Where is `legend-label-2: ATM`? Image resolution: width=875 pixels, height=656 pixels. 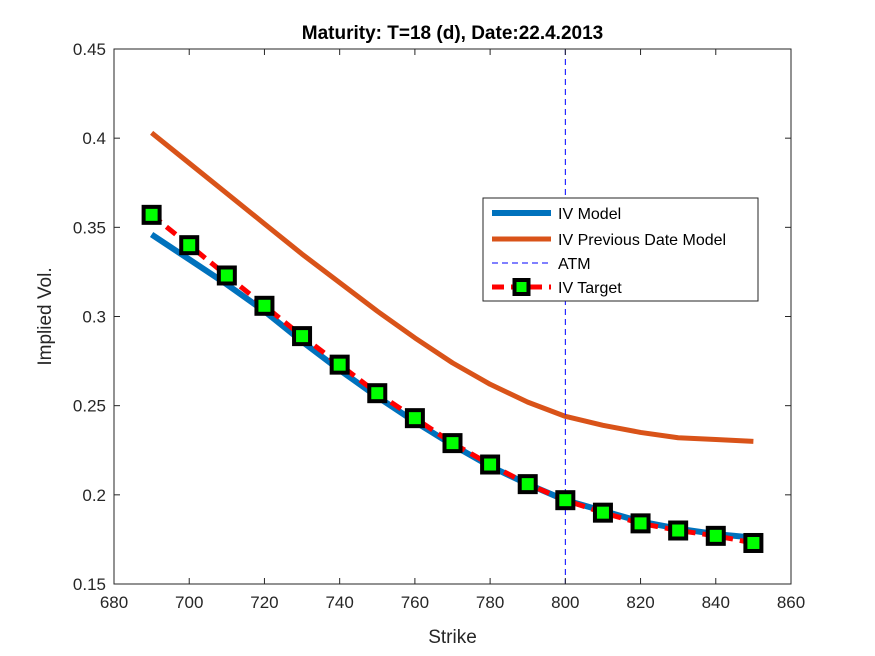 legend-label-2: ATM is located at coordinates (574, 264).